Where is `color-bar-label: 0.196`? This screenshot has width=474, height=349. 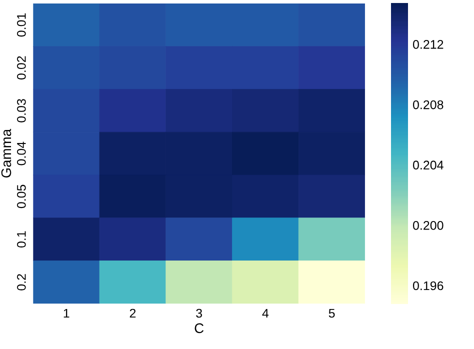 color-bar-label: 0.196 is located at coordinates (428, 285).